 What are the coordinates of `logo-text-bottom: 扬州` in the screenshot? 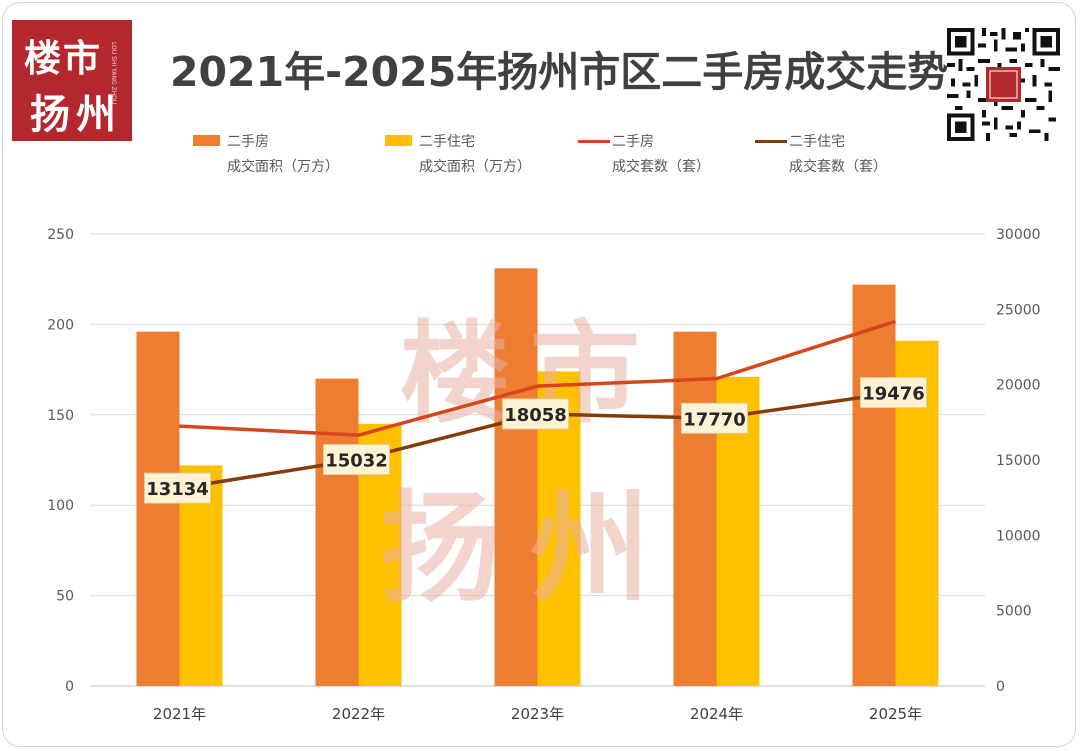 It's located at (76, 114).